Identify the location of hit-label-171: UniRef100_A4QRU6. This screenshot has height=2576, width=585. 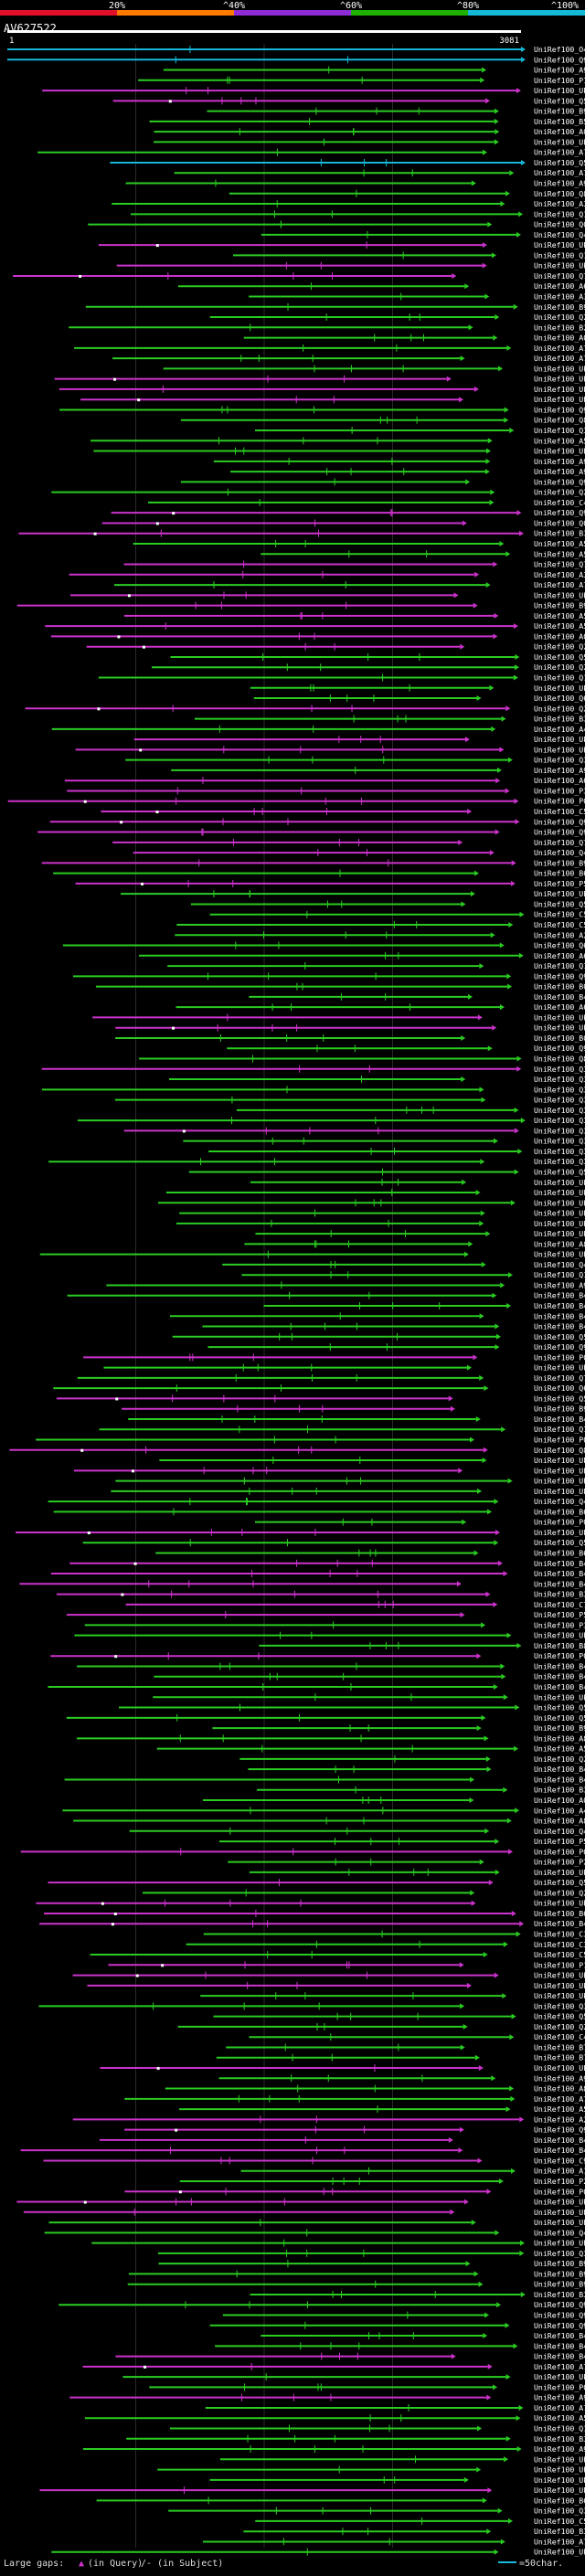
(560, 1810).